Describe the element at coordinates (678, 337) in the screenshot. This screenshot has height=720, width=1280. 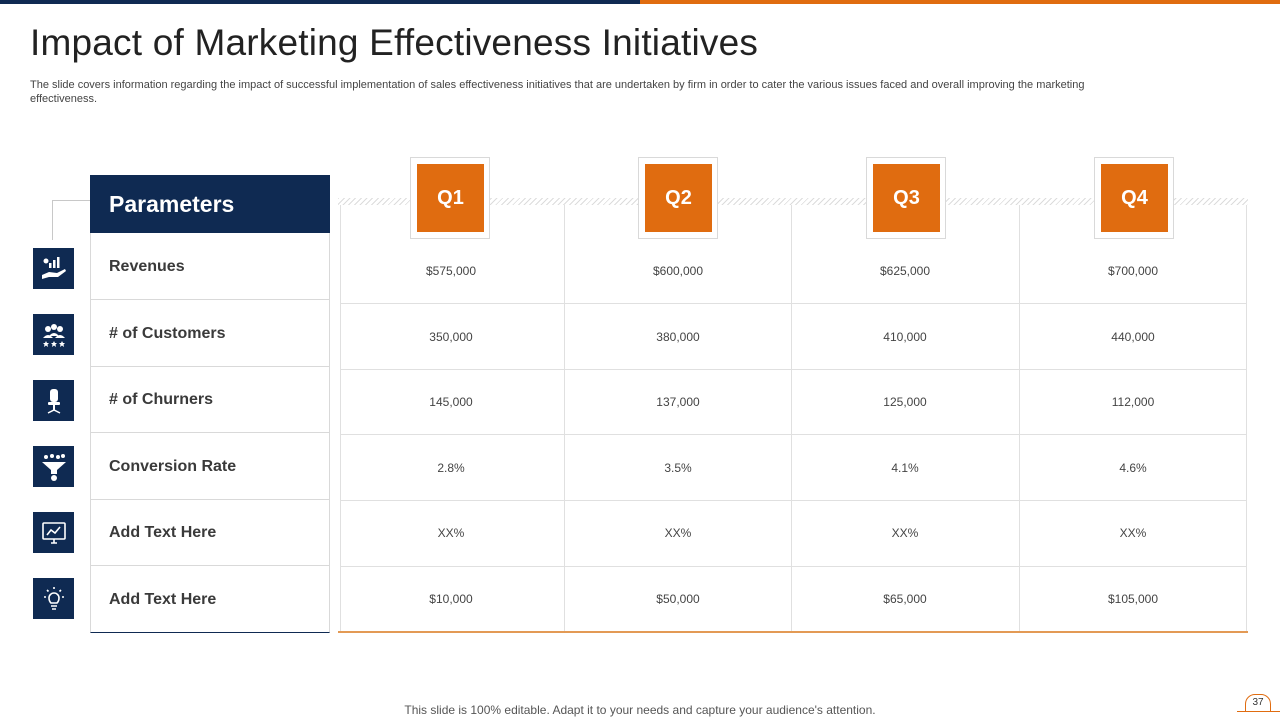
I see `table-cell: 380,000` at that location.